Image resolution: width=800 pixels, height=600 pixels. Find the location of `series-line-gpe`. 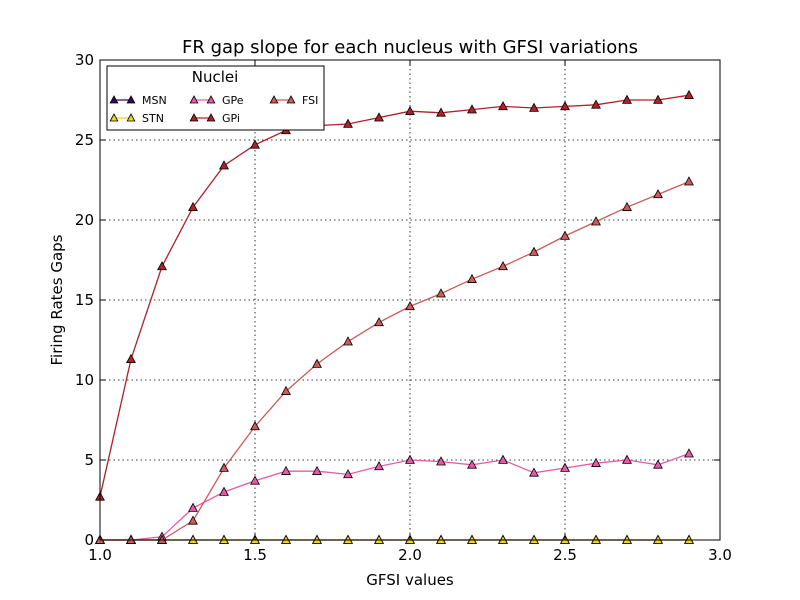

series-line-gpe is located at coordinates (395, 496).